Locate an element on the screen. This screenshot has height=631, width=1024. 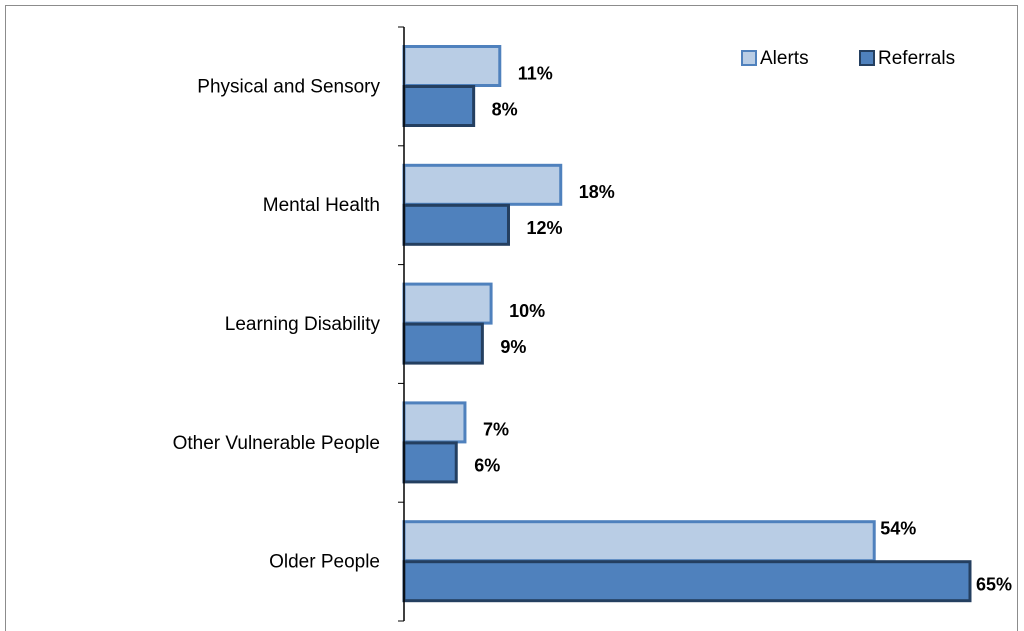
value-label: 7% is located at coordinates (496, 430).